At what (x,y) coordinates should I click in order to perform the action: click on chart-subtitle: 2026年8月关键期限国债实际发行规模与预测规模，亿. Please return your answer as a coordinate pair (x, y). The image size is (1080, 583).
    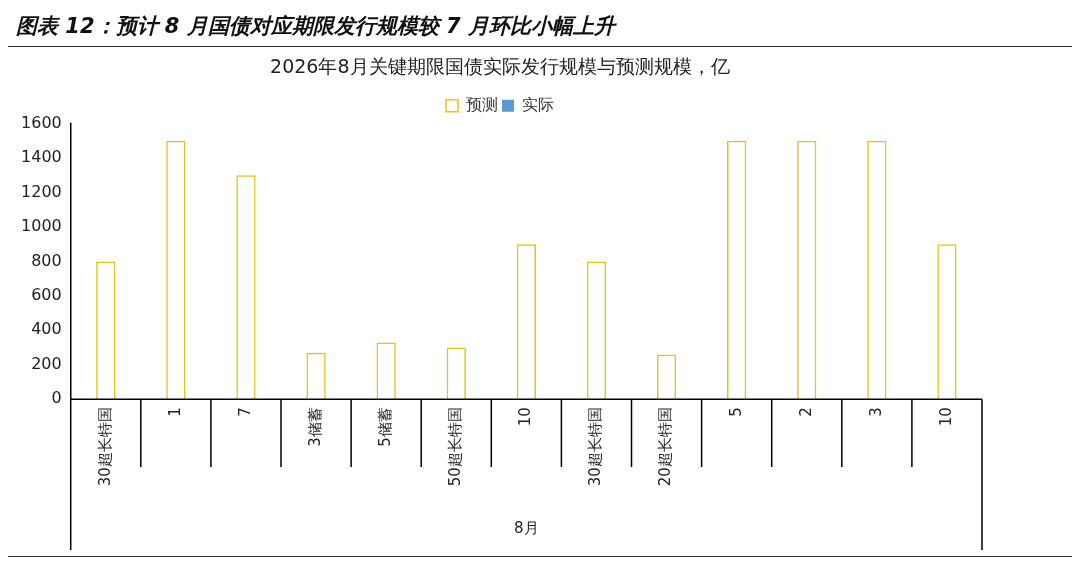
    Looking at the image, I should click on (500, 66).